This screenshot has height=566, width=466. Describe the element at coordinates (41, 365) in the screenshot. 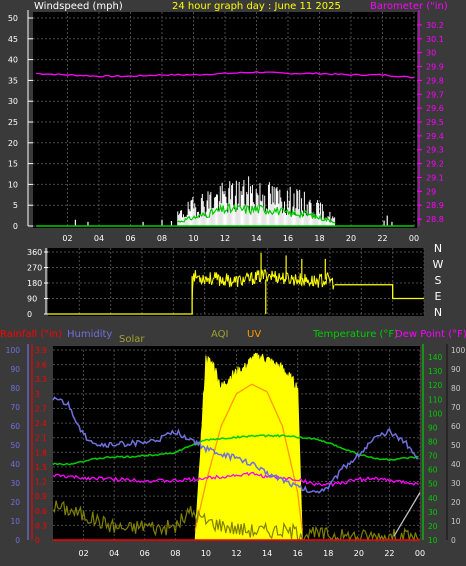

I see `rain-tick-label: 3.6` at that location.